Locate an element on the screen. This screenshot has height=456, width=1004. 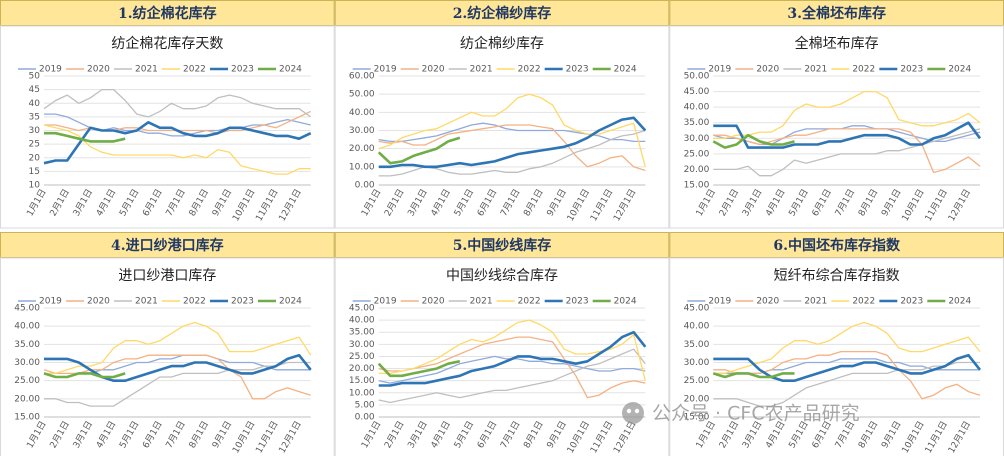
chart-title: 纺企棉纱库存 is located at coordinates (502, 43).